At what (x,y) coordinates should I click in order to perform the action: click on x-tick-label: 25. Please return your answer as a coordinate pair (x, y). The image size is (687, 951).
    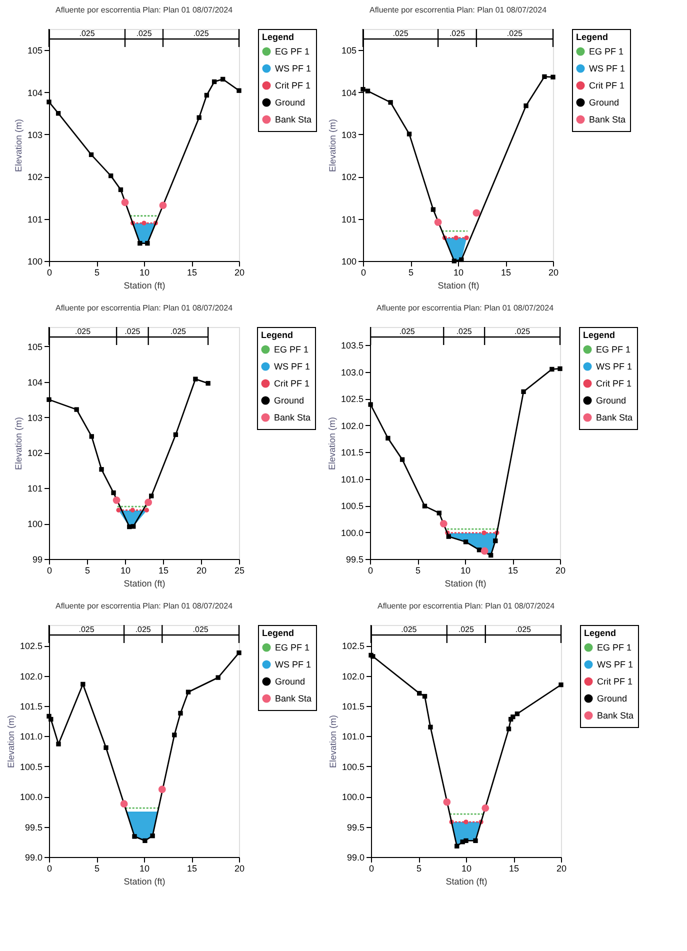
    Looking at the image, I should click on (239, 571).